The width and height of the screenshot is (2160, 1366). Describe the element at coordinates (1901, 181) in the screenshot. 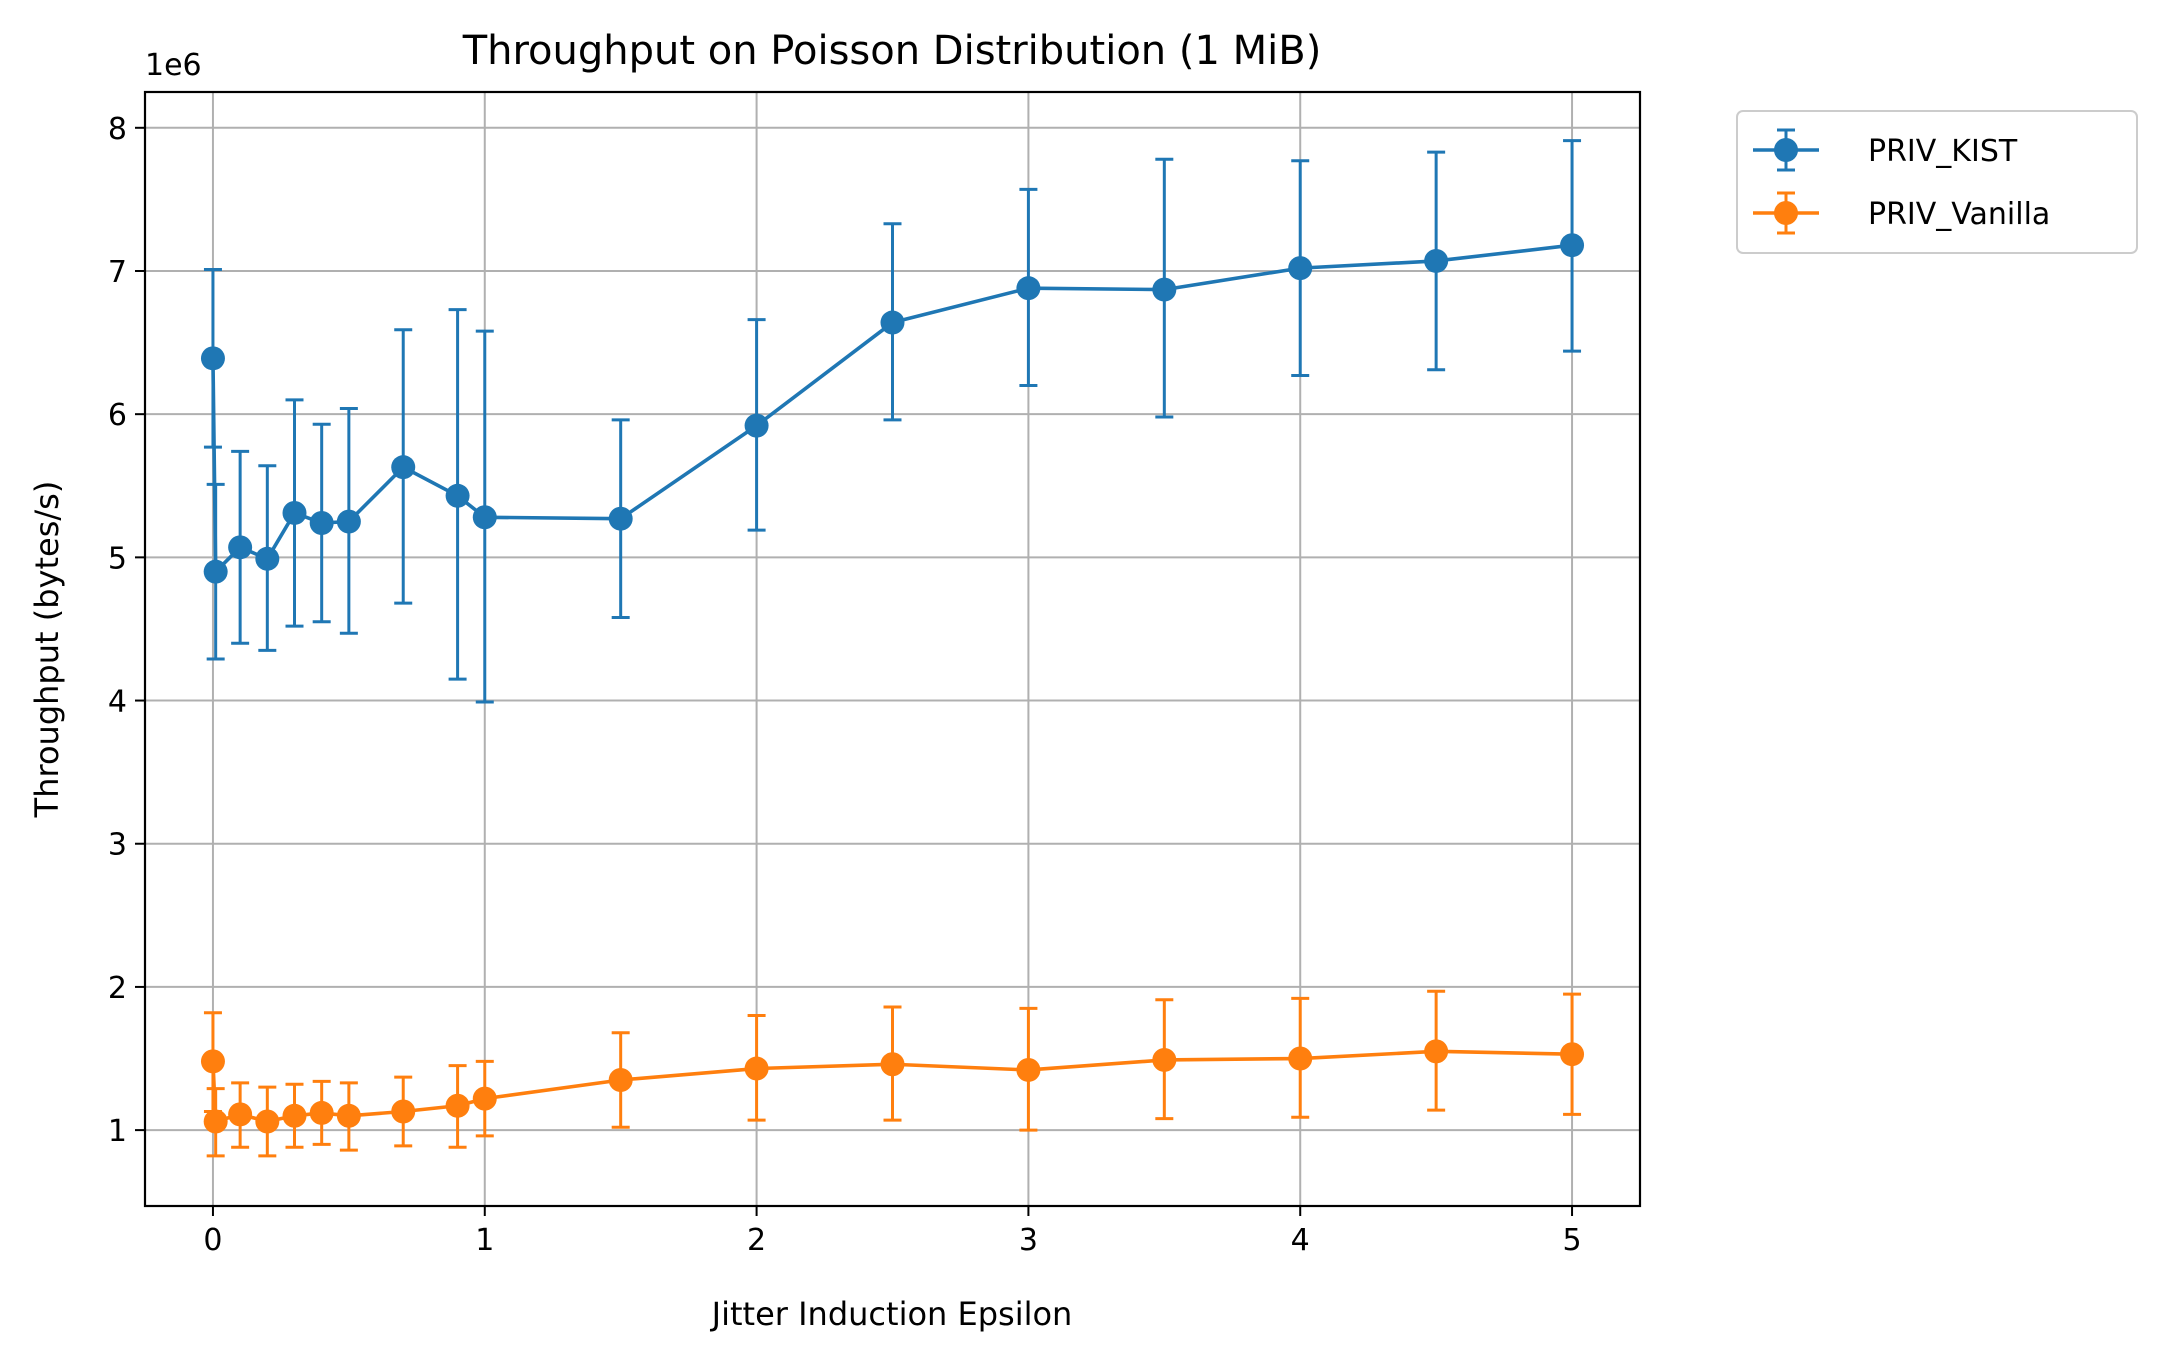

I see `legend-items: PRIV_KIST PRIV_Vanilla` at that location.